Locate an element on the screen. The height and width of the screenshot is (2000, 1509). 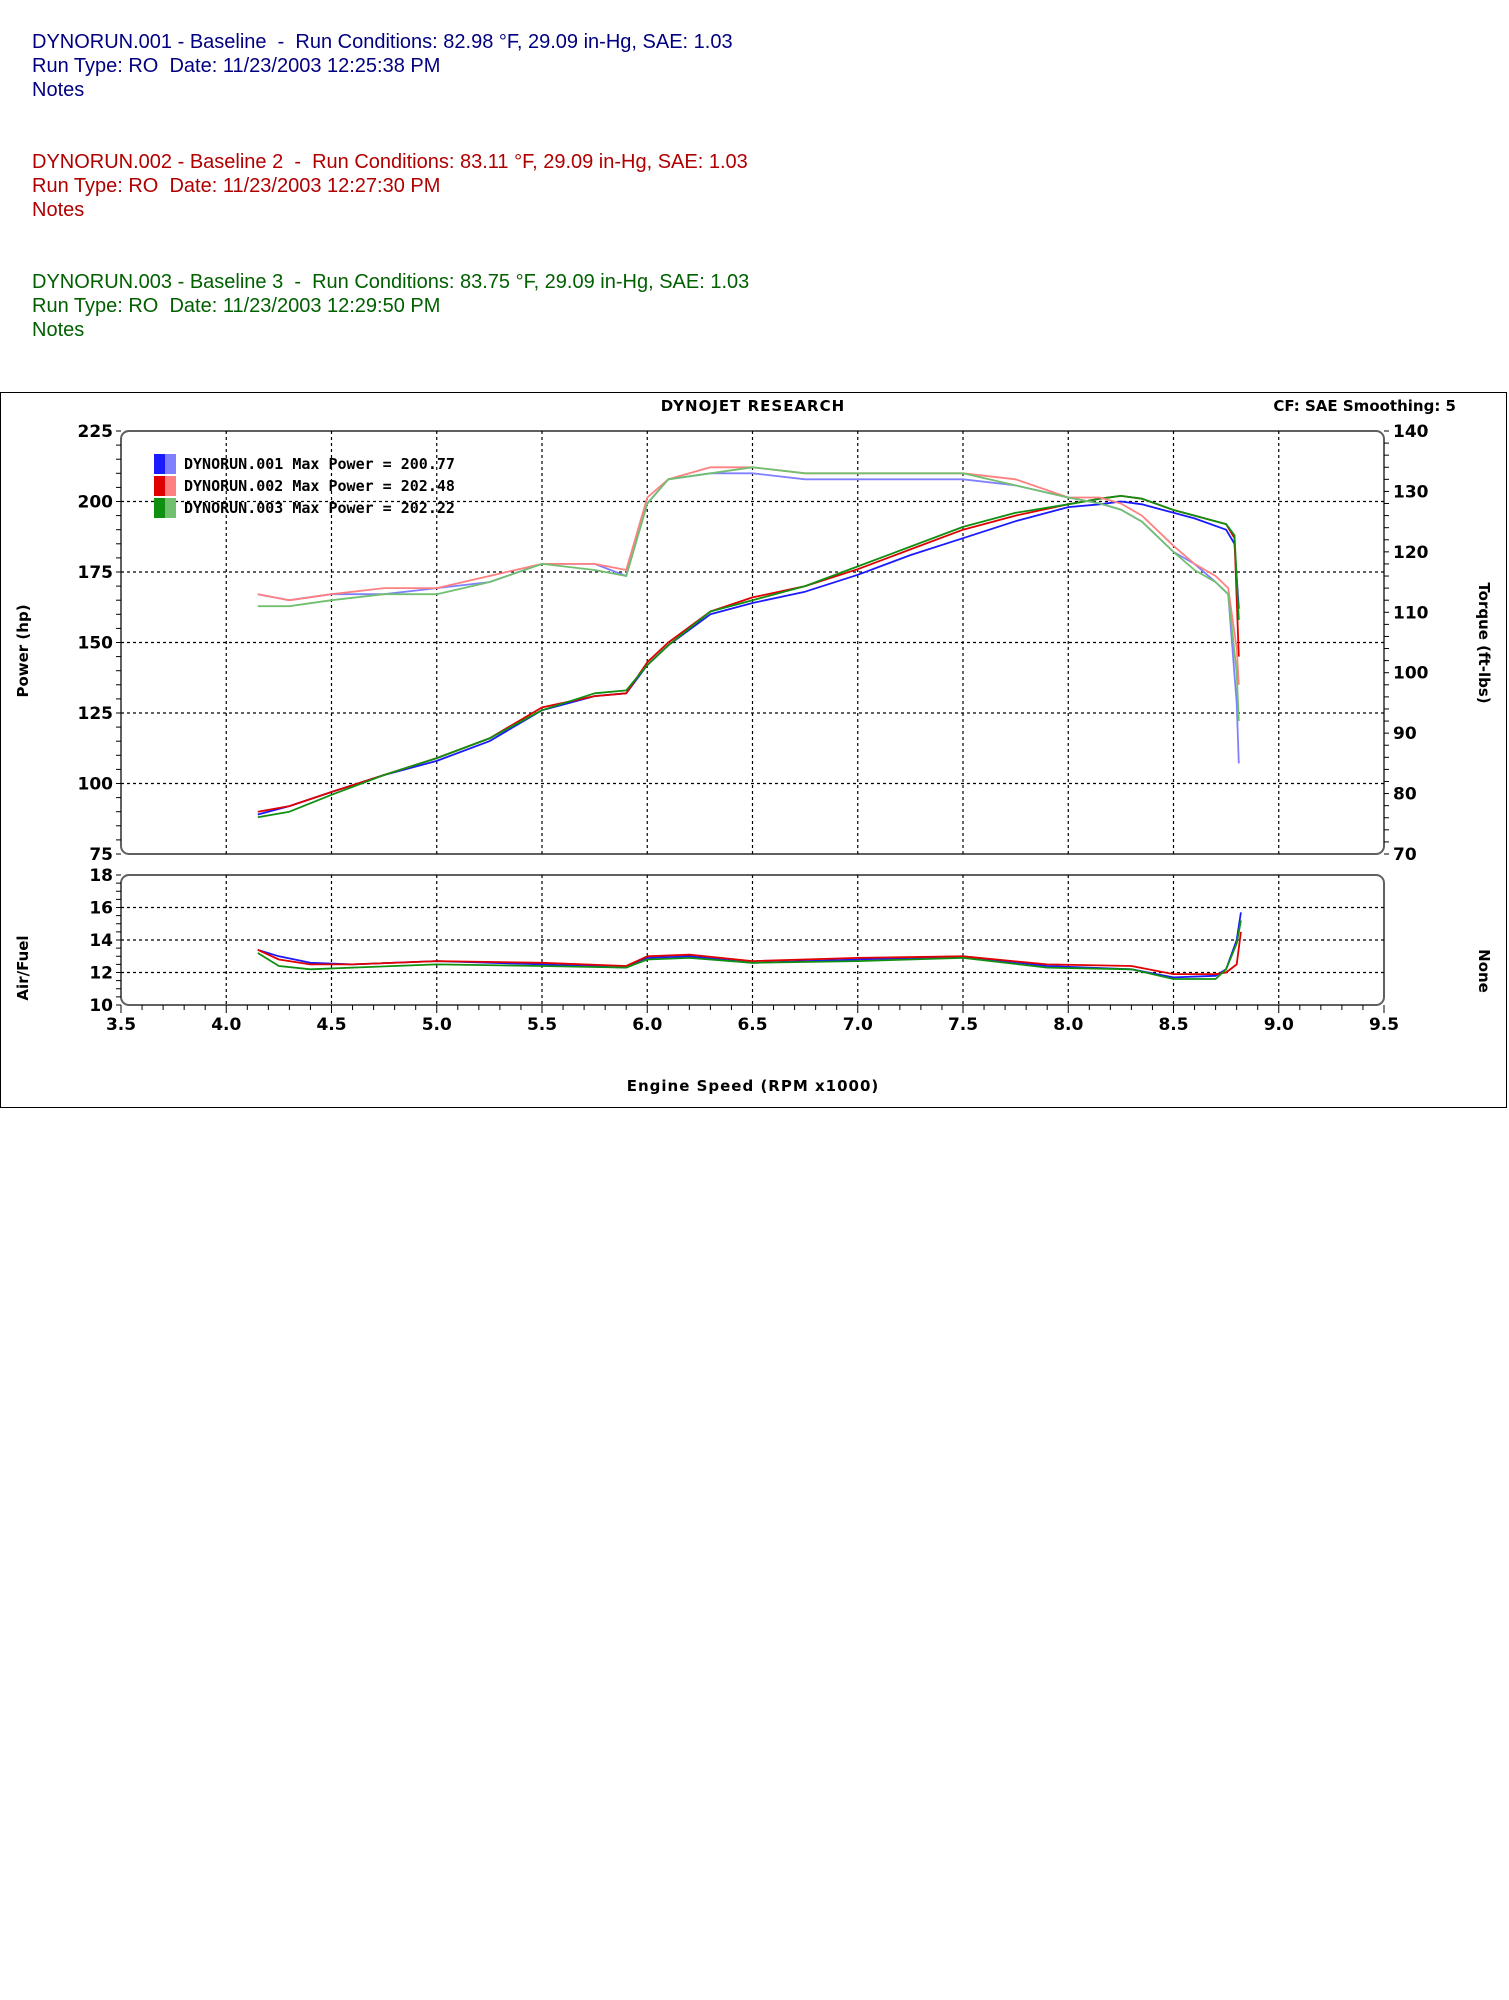
power-tick-label: 100 is located at coordinates (96, 785).